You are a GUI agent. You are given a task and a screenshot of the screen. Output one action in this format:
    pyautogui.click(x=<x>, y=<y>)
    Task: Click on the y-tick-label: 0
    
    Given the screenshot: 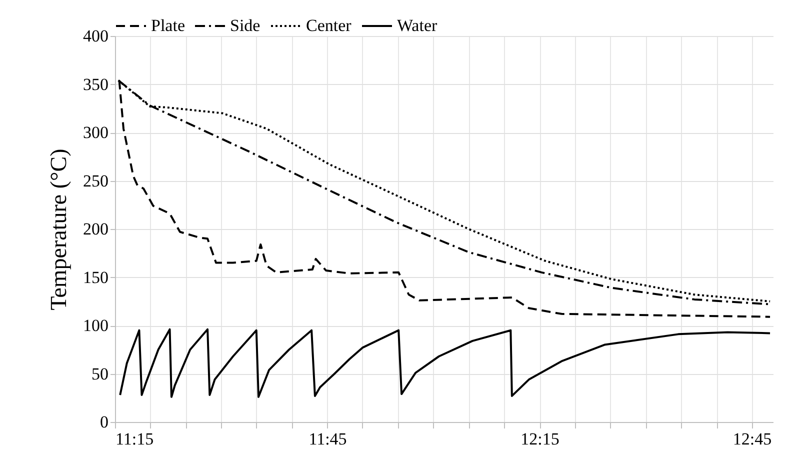 What is the action you would take?
    pyautogui.click(x=104, y=422)
    